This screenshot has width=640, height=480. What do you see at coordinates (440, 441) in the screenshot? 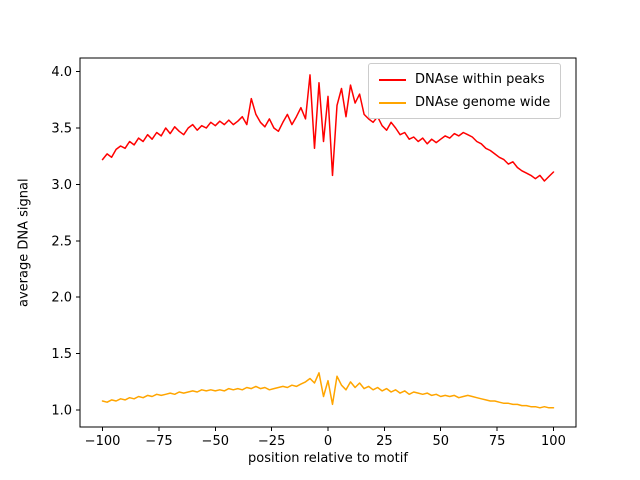
I see `x-tick-label: 50` at bounding box center [440, 441].